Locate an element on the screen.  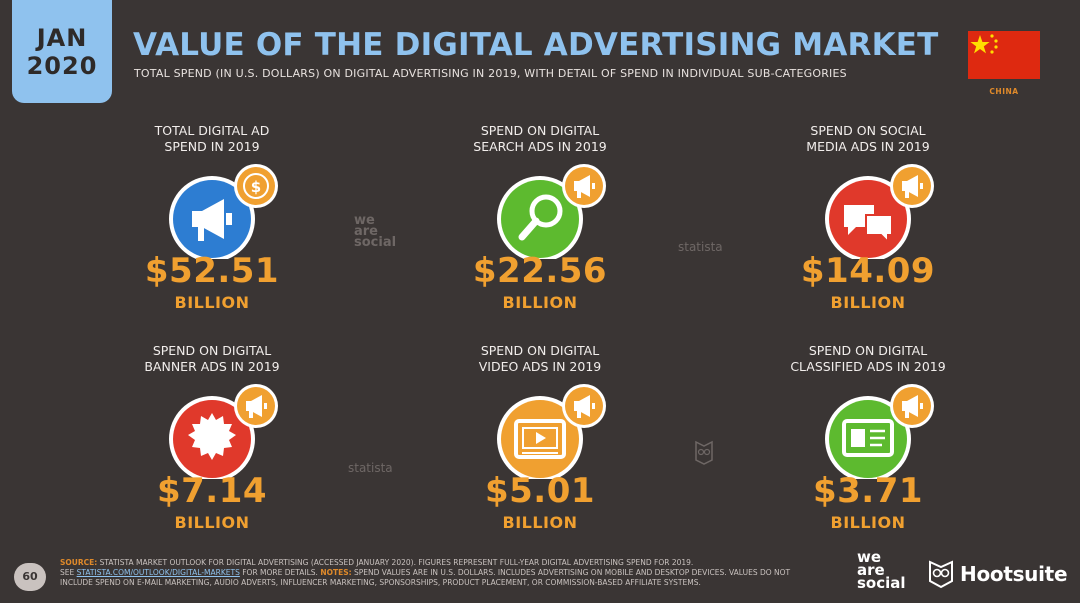
source-label: SOURCE: is located at coordinates (79, 562).